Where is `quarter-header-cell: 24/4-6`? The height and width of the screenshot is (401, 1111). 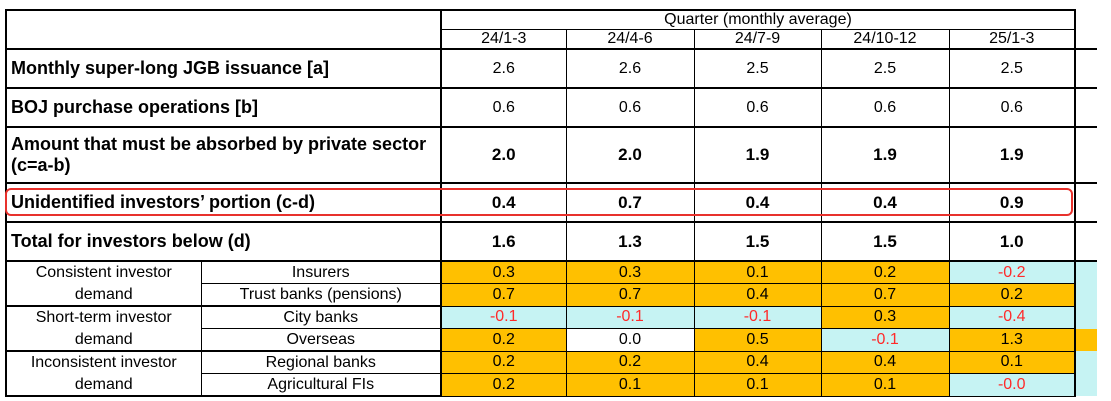 quarter-header-cell: 24/4-6 is located at coordinates (630, 39).